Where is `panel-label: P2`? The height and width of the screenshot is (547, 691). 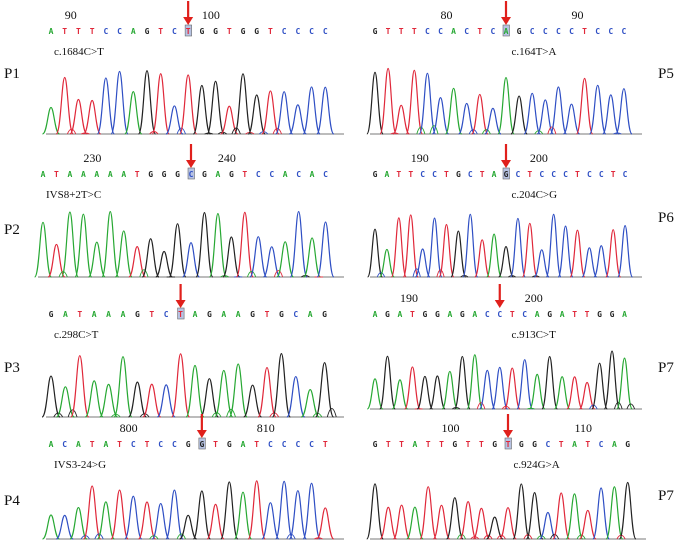
panel-label: P2 is located at coordinates (12, 230).